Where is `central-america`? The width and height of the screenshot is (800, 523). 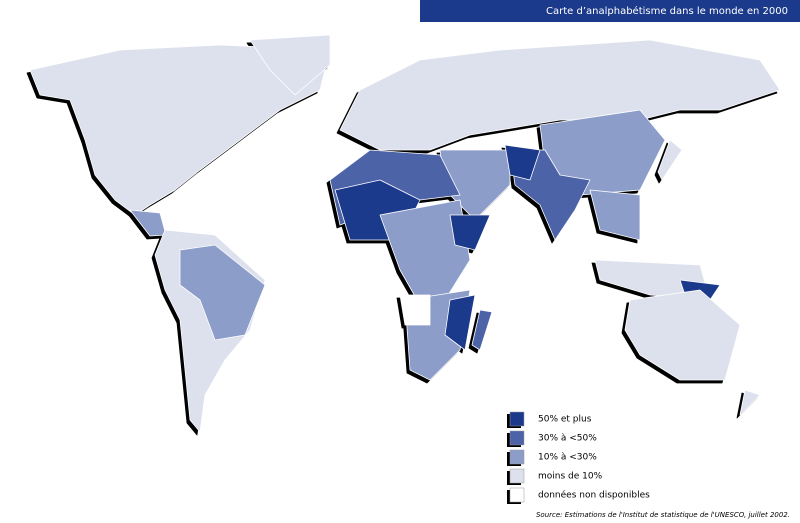 central-america is located at coordinates (148, 223).